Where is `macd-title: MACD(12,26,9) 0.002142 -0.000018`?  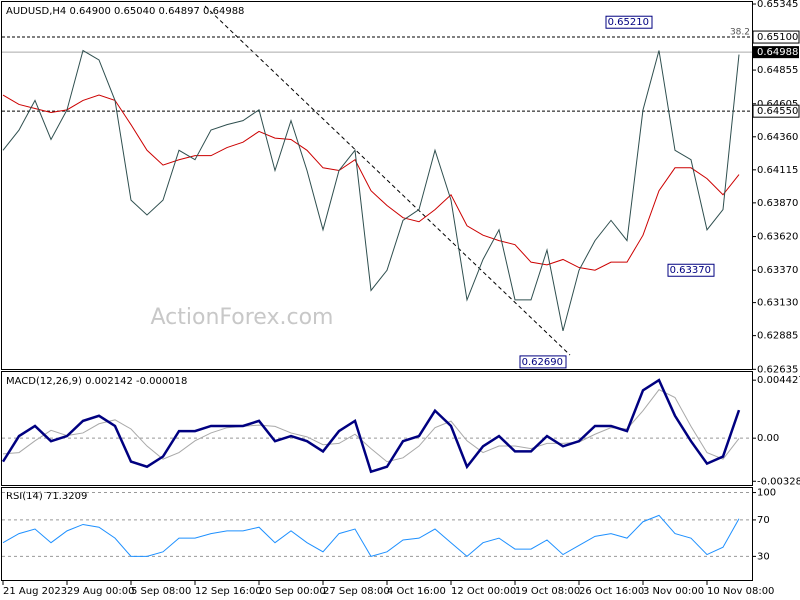 macd-title: MACD(12,26,9) 0.002142 -0.000018 is located at coordinates (96, 381).